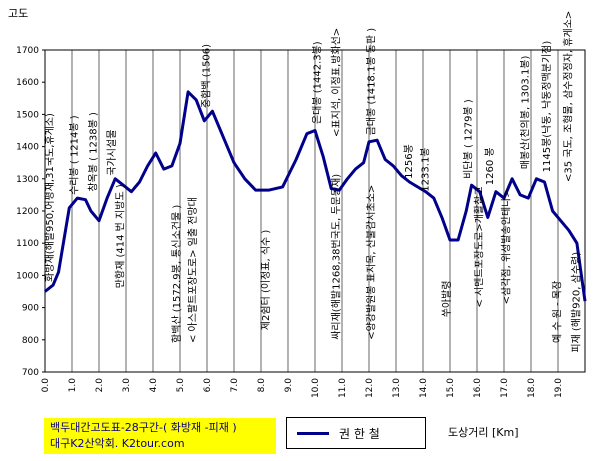 This screenshot has height=461, width=593. What do you see at coordinates (483, 432) in the screenshot?
I see `x-axis-label: 도상거리 [Km]` at bounding box center [483, 432].